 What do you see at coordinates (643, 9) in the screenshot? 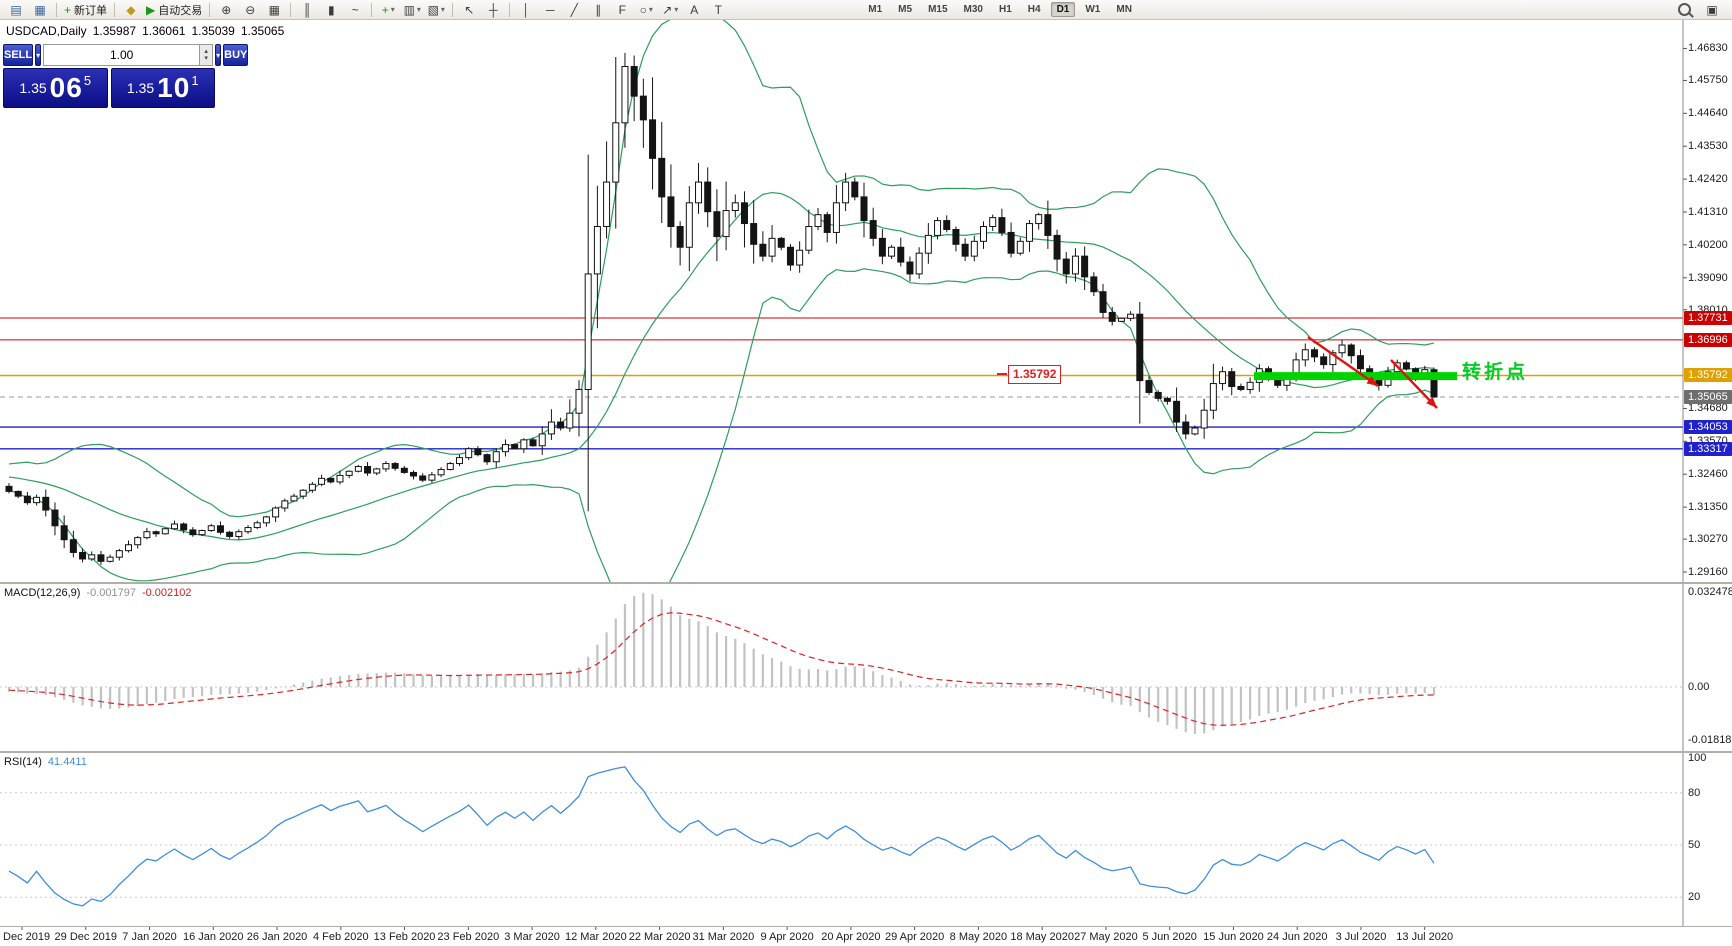
I see `shapes-icon-glyph: ○` at bounding box center [643, 9].